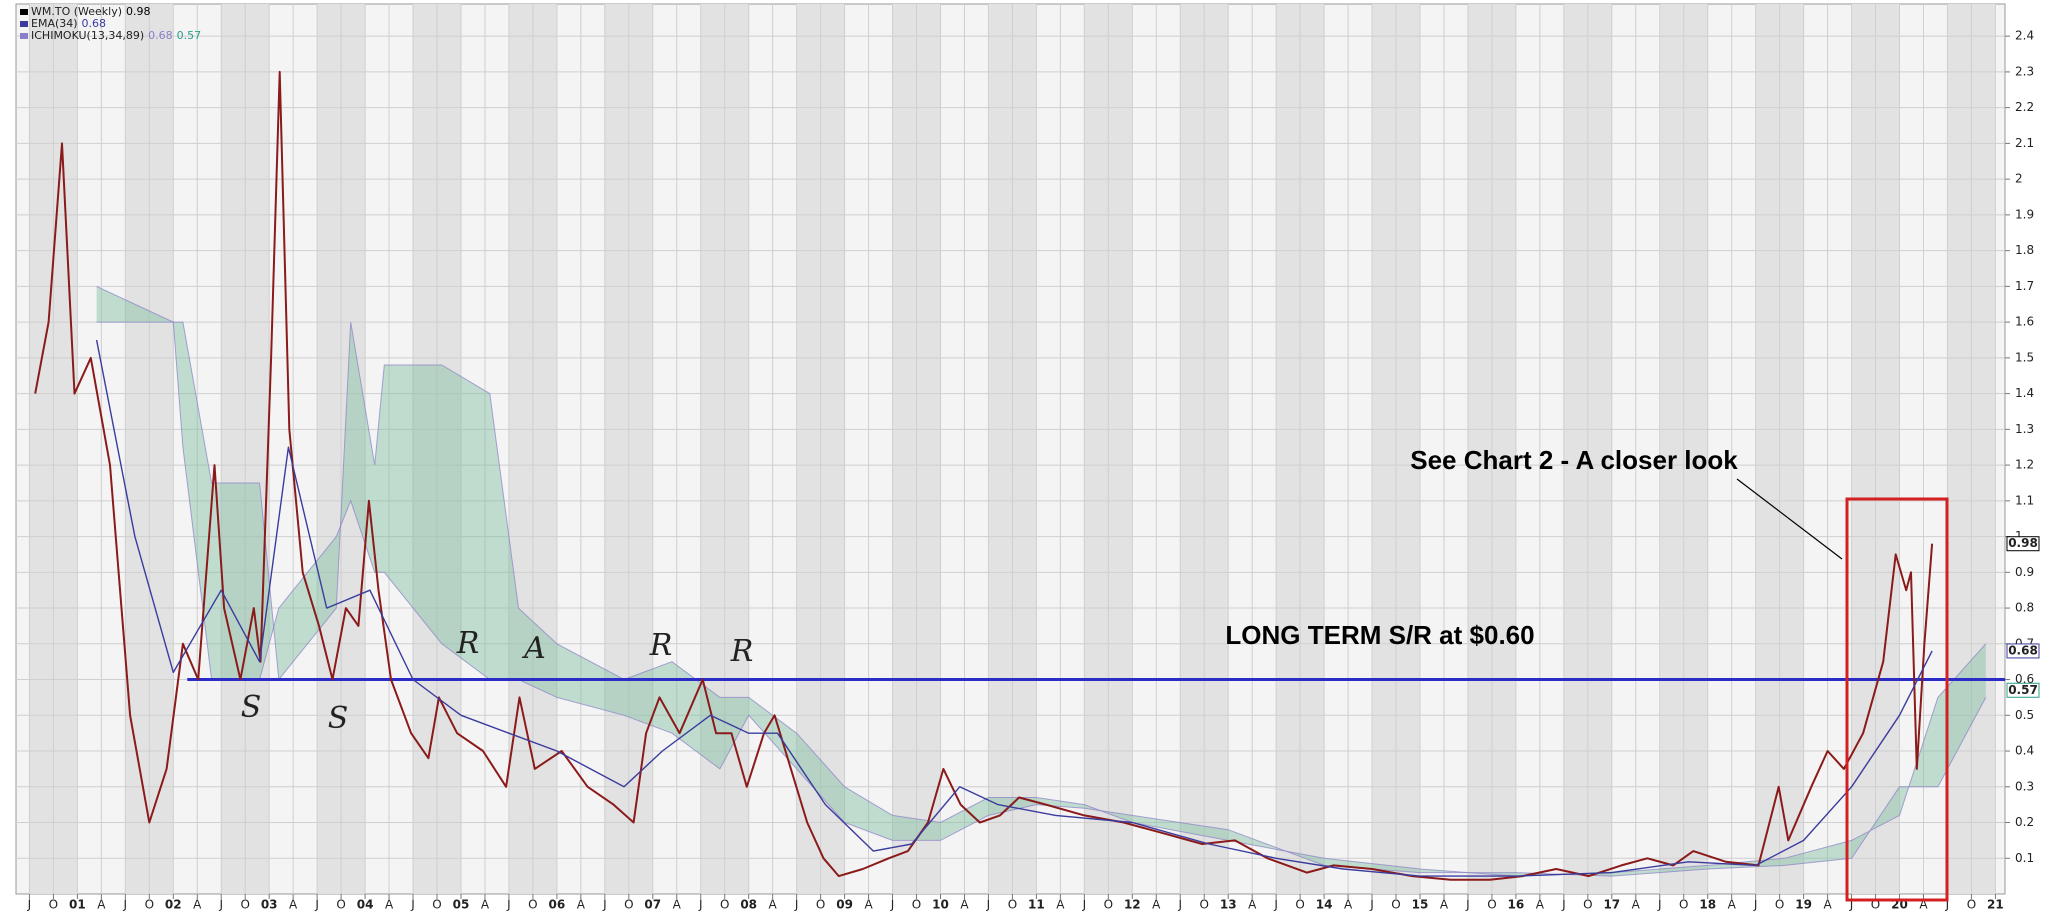 The image size is (2048, 913). Describe the element at coordinates (1995, 905) in the screenshot. I see `x-tick-label: 21` at that location.